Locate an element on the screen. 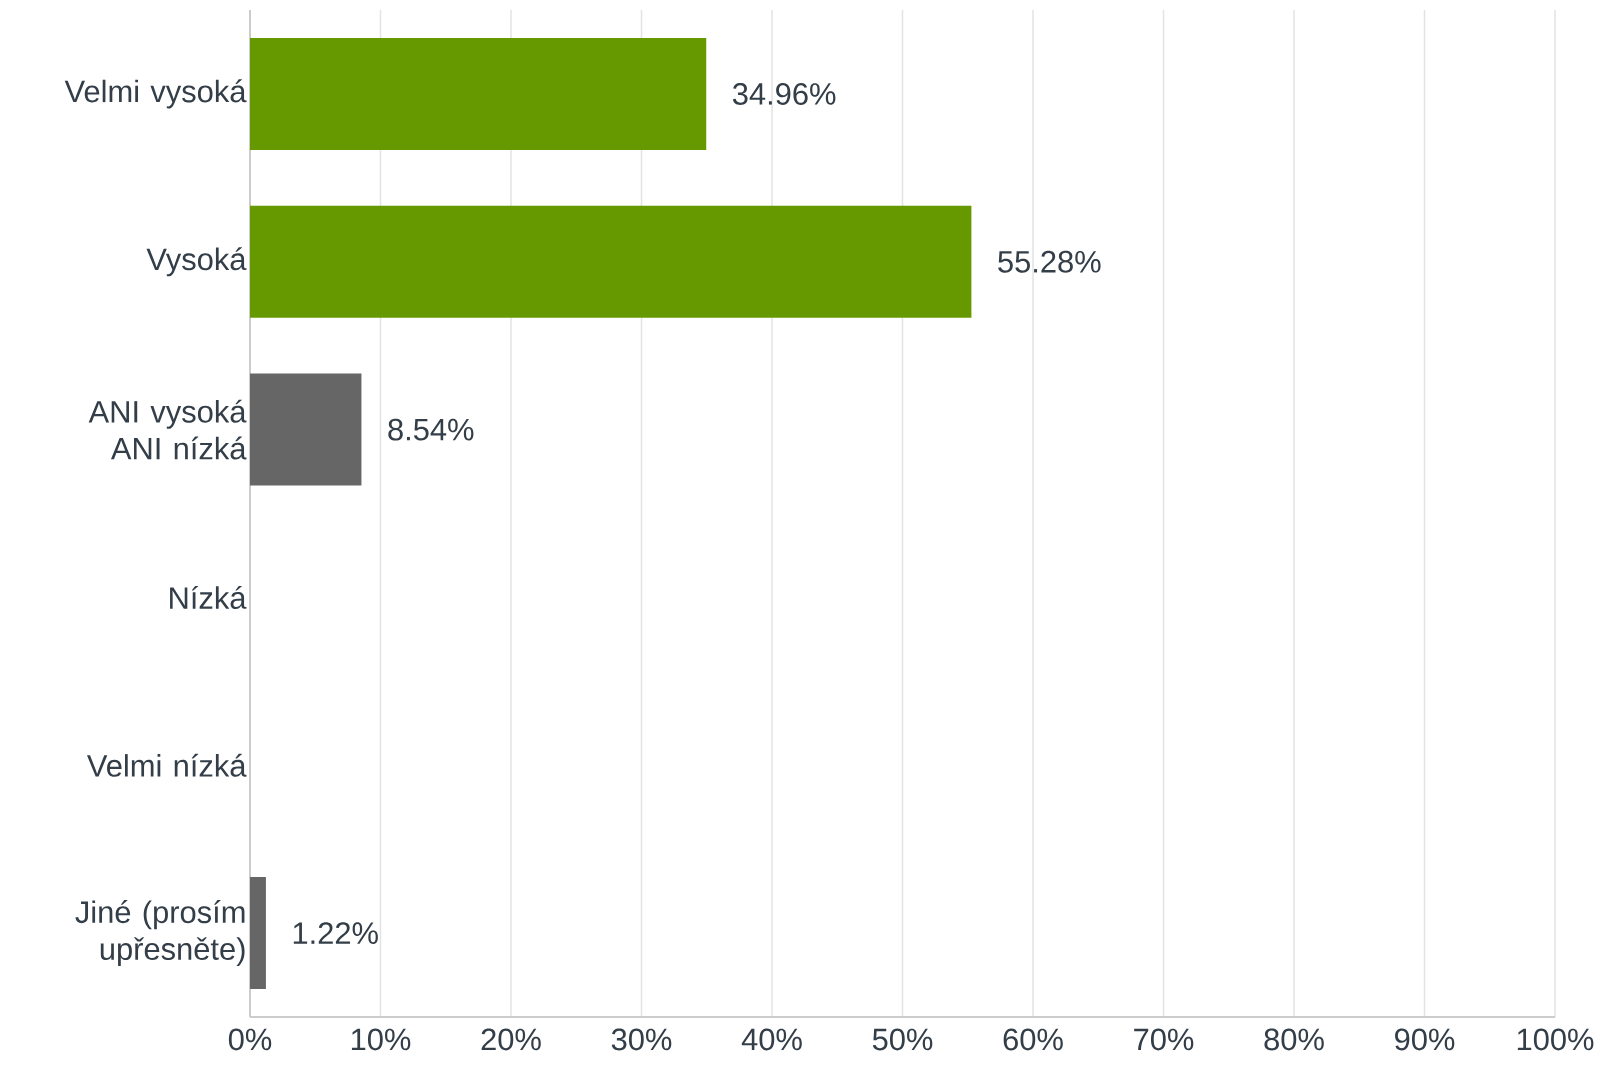  x-tick-label: 100% is located at coordinates (1555, 1039).